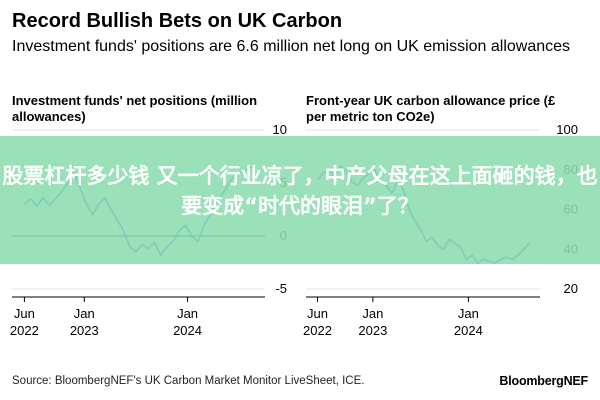 This screenshot has height=400, width=600. What do you see at coordinates (543, 381) in the screenshot?
I see `brand-logo: BloombergNEF` at bounding box center [543, 381].